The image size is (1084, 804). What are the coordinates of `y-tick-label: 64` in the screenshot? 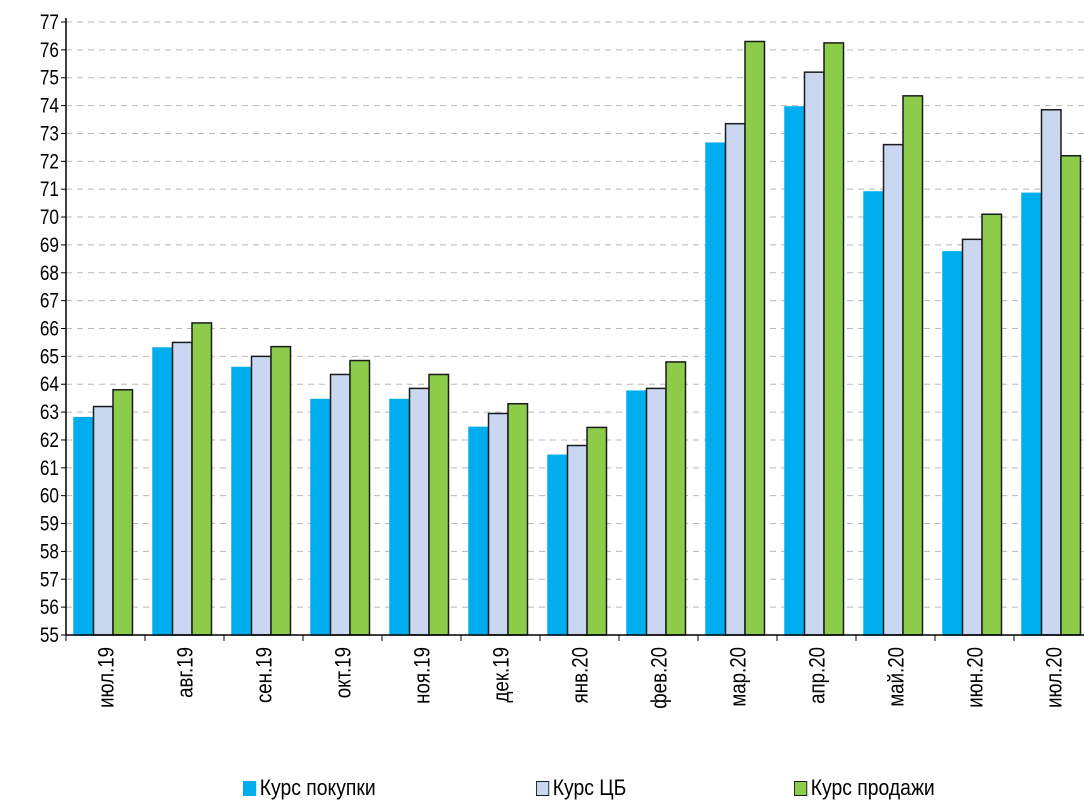 It's located at (49, 385).